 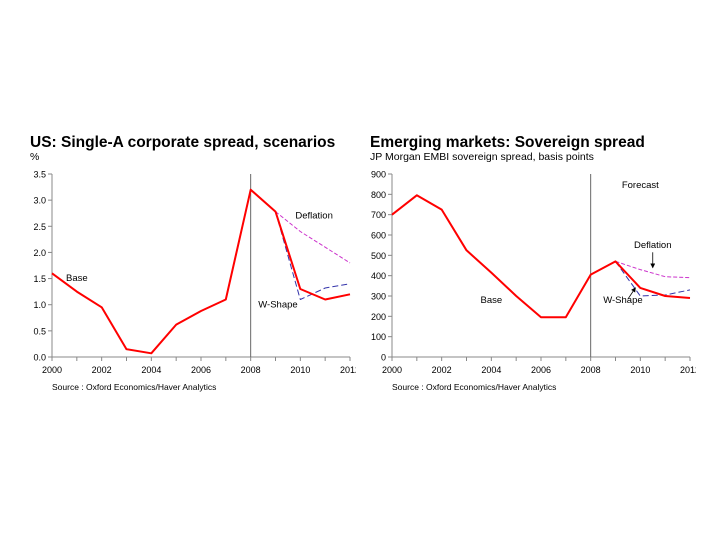 What do you see at coordinates (507, 142) in the screenshot?
I see `chart-title: Emerging markets: Sovereign spread` at bounding box center [507, 142].